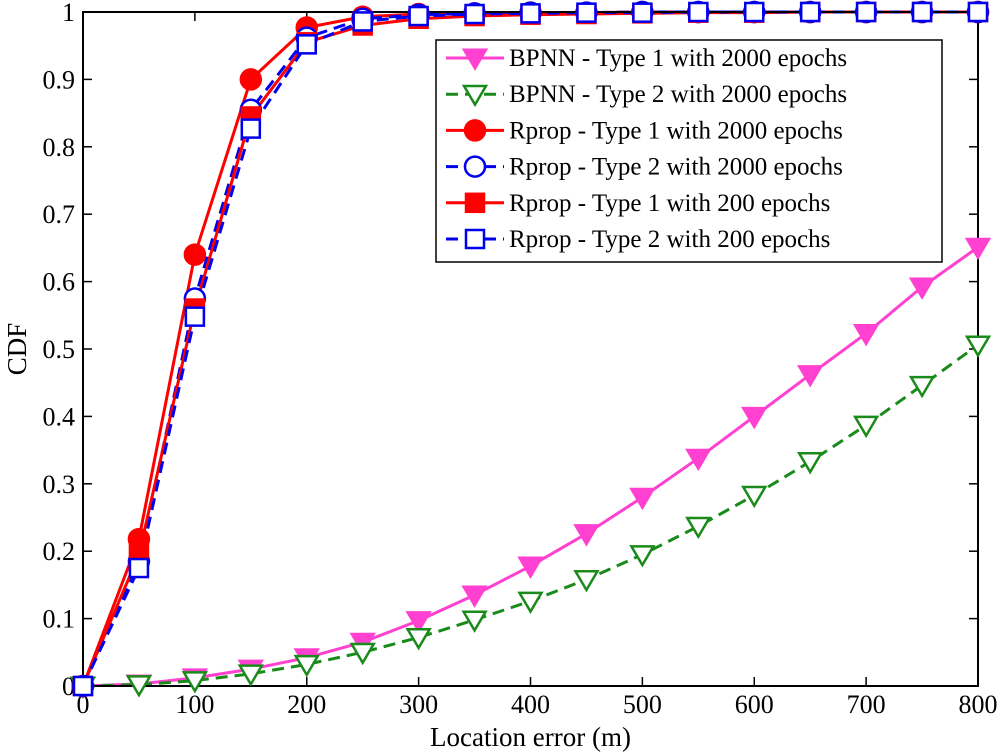 The width and height of the screenshot is (1000, 753). What do you see at coordinates (530, 704) in the screenshot?
I see `x-tick-label: 400` at bounding box center [530, 704].